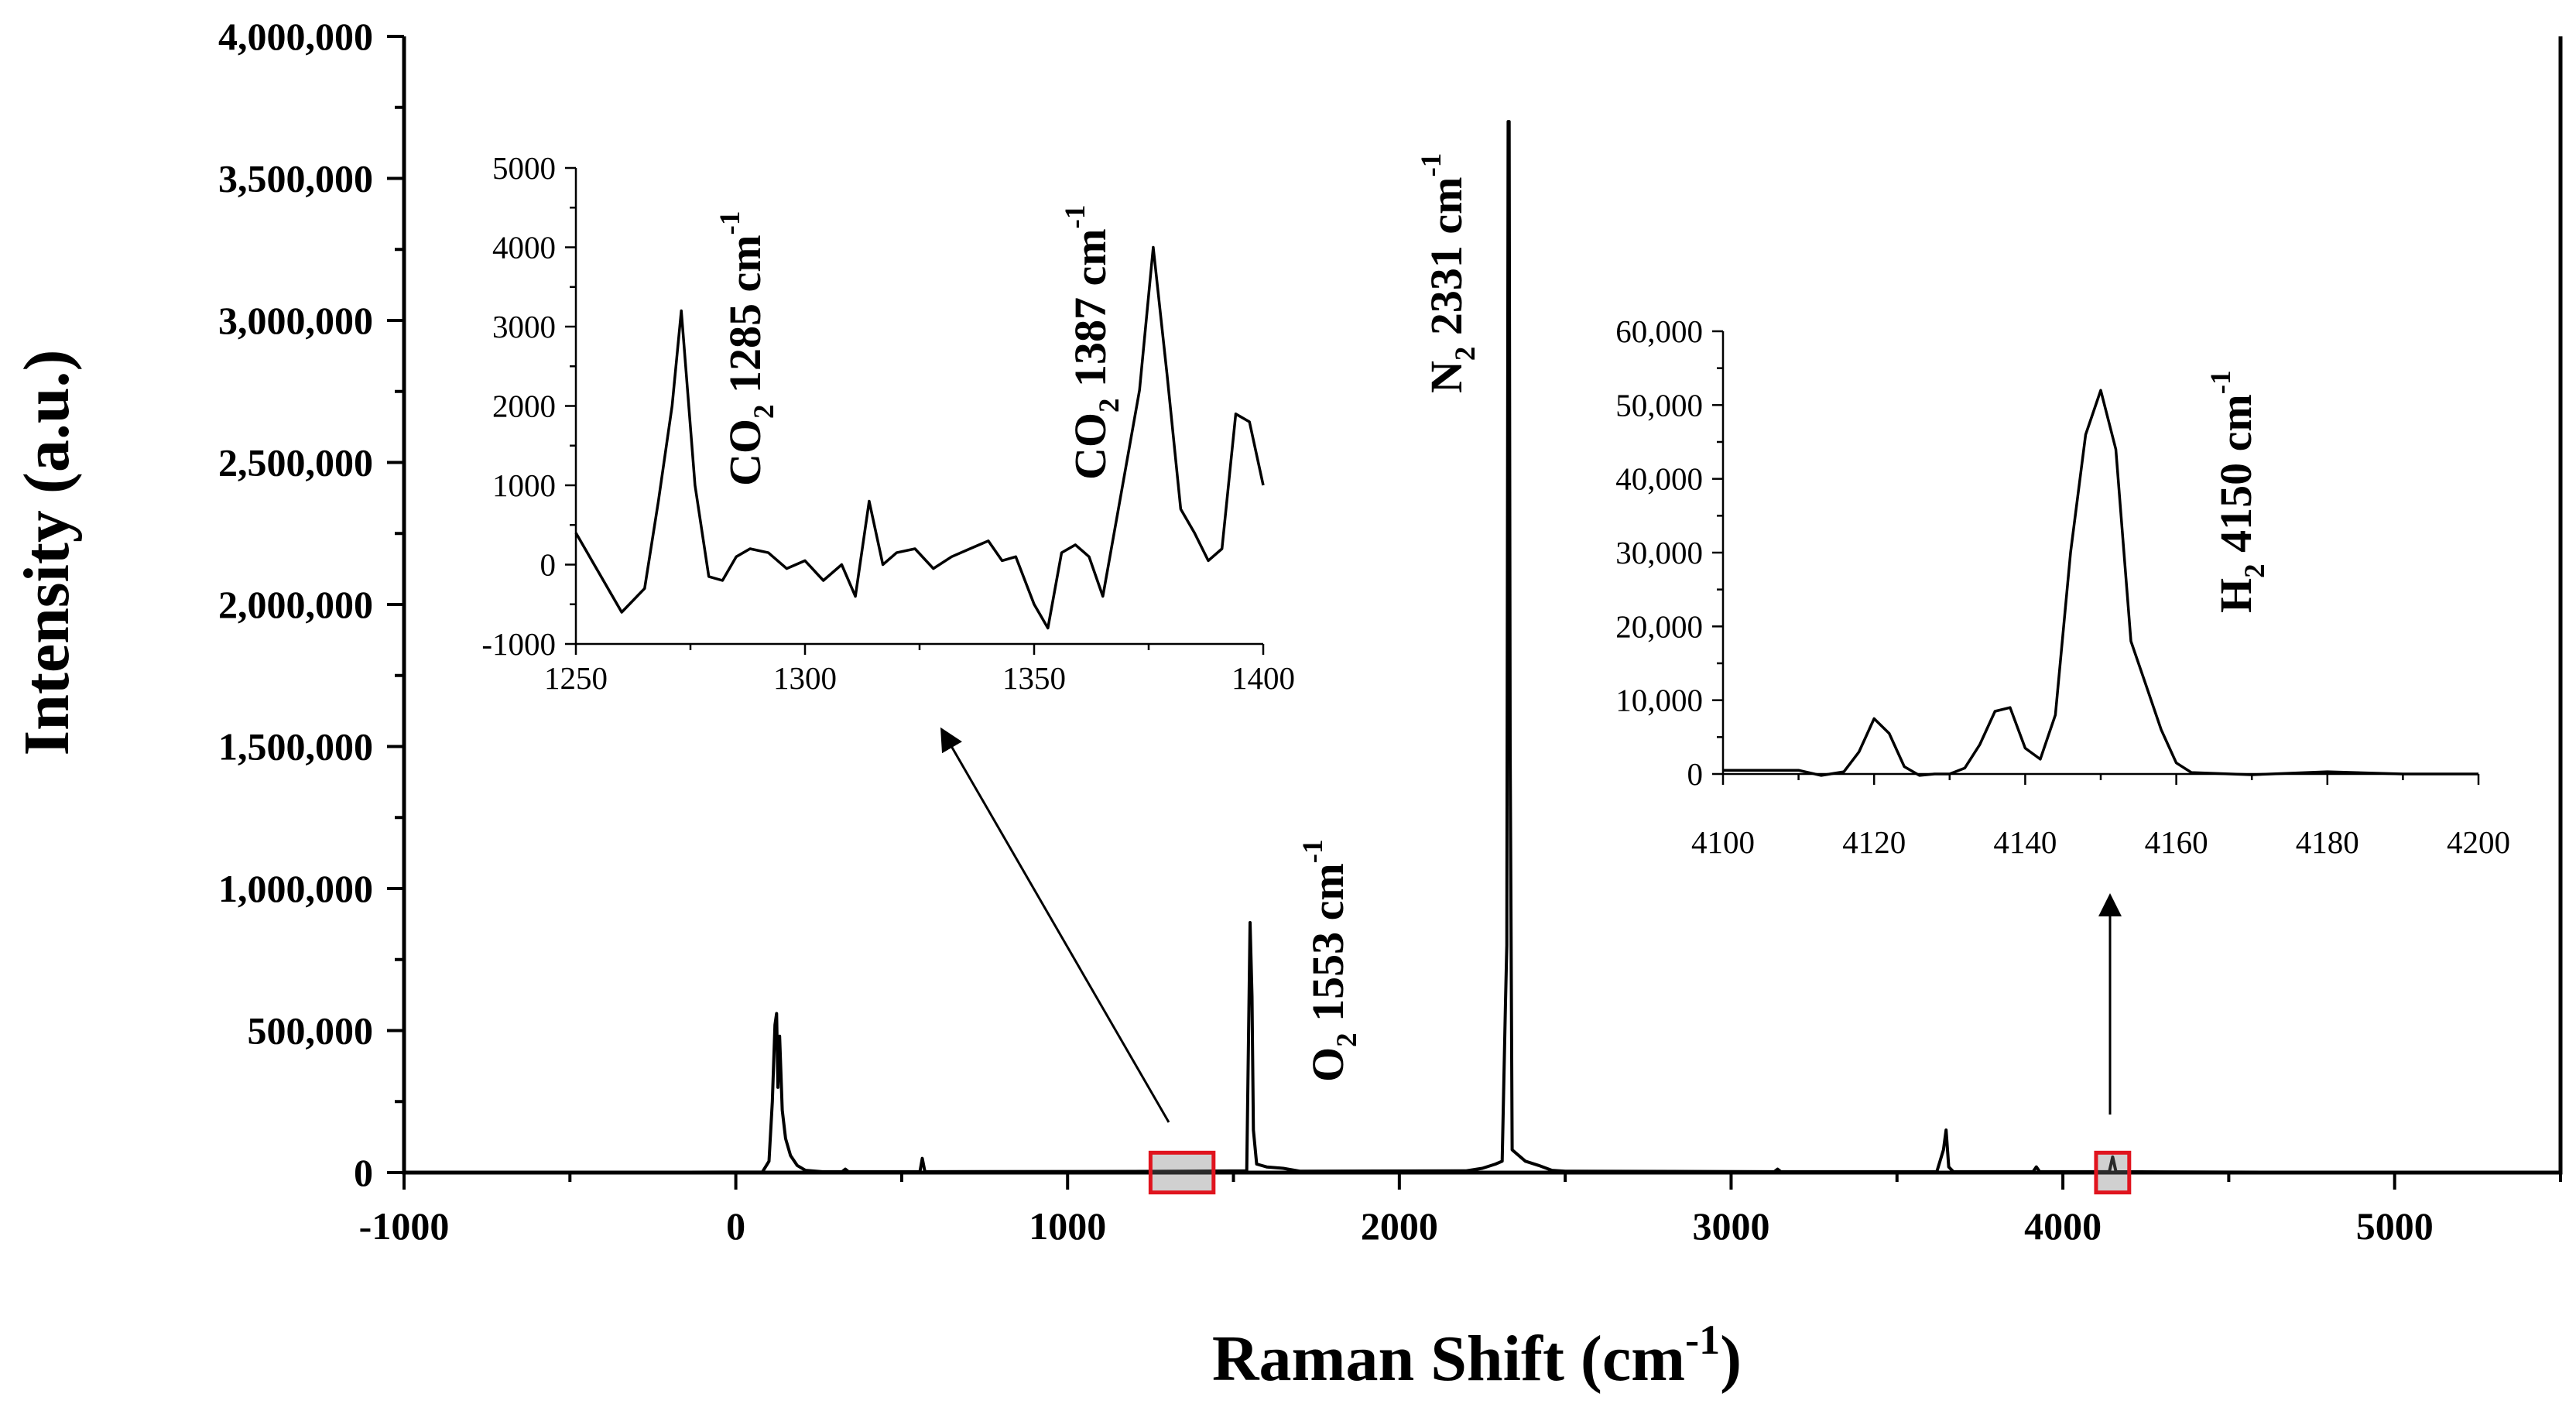 The height and width of the screenshot is (1404, 2576). What do you see at coordinates (764, 412) in the screenshot?
I see `peak-label-co2-1285-sub: 2` at bounding box center [764, 412].